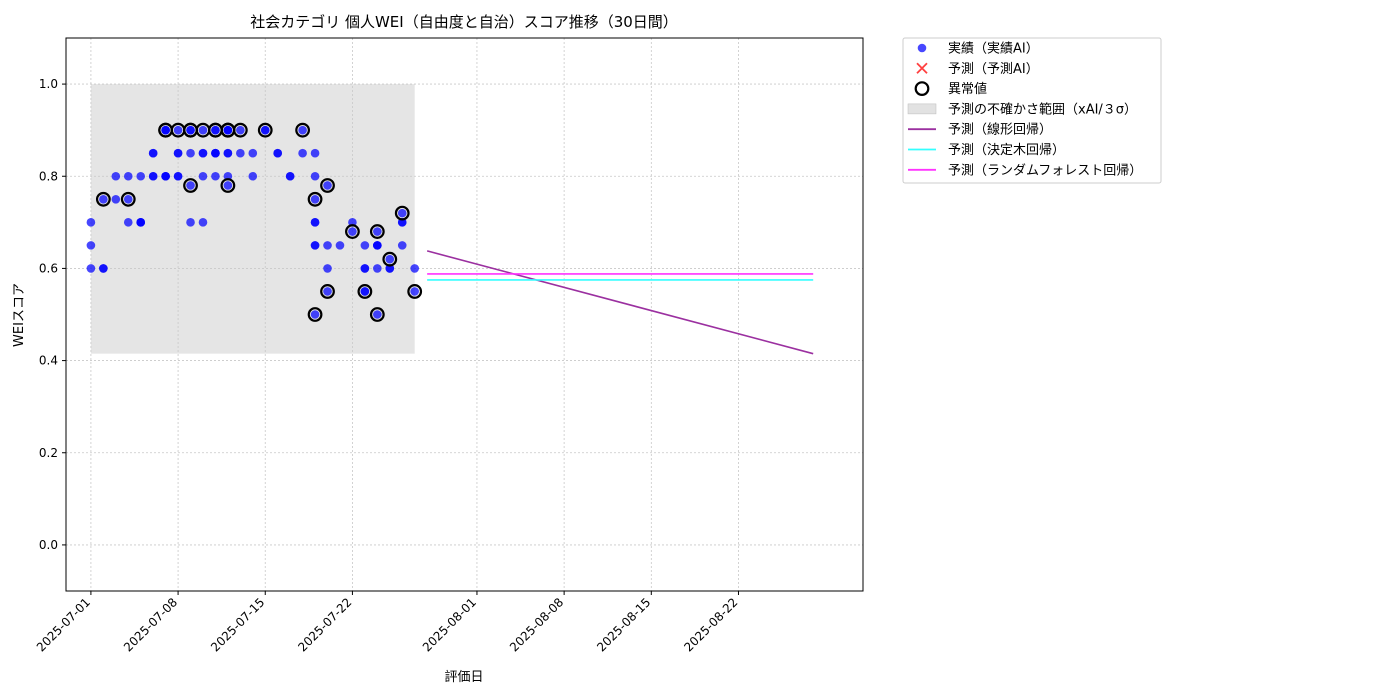 The height and width of the screenshot is (700, 1400). Describe the element at coordinates (922, 109) in the screenshot. I see `legend-marker-band` at that location.